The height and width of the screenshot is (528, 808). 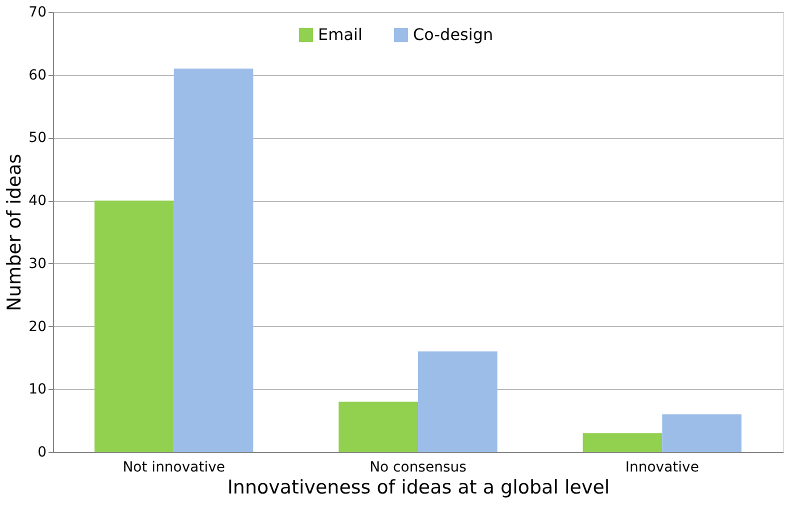 I want to click on y-tick-label: 40, so click(x=37, y=201).